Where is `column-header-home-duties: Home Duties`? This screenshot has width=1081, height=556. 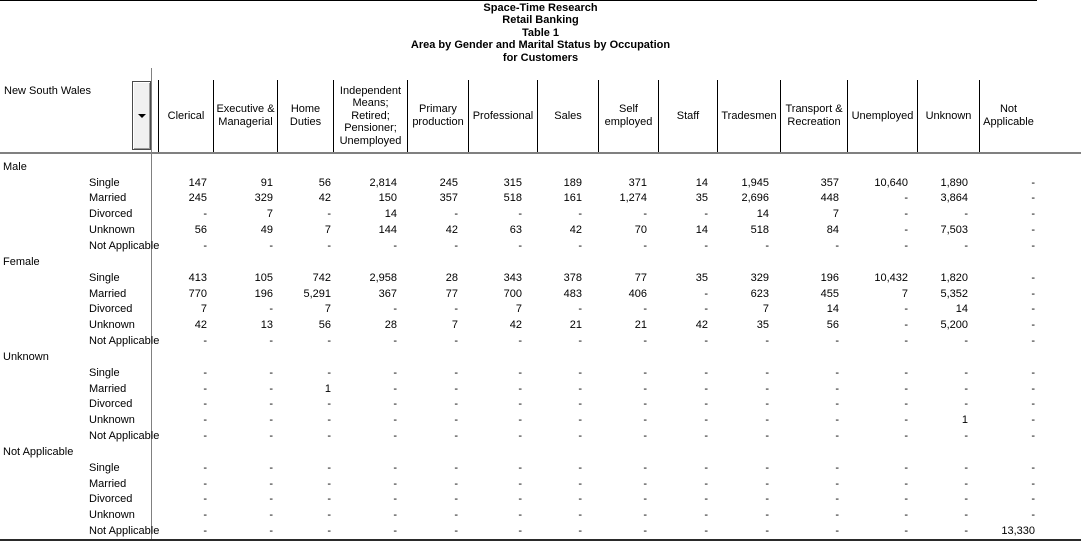
column-header-home-duties: Home Duties is located at coordinates (305, 116).